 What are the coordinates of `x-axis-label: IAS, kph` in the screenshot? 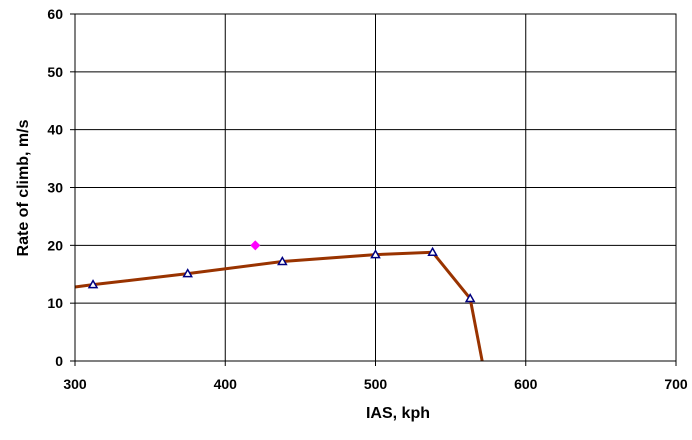 It's located at (398, 413).